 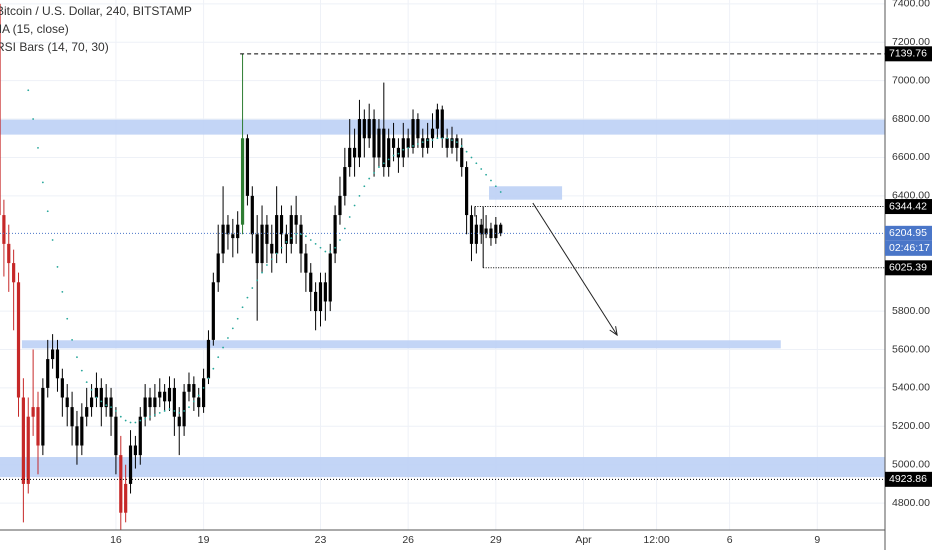 I want to click on x-tick-label: 29, so click(x=496, y=540).